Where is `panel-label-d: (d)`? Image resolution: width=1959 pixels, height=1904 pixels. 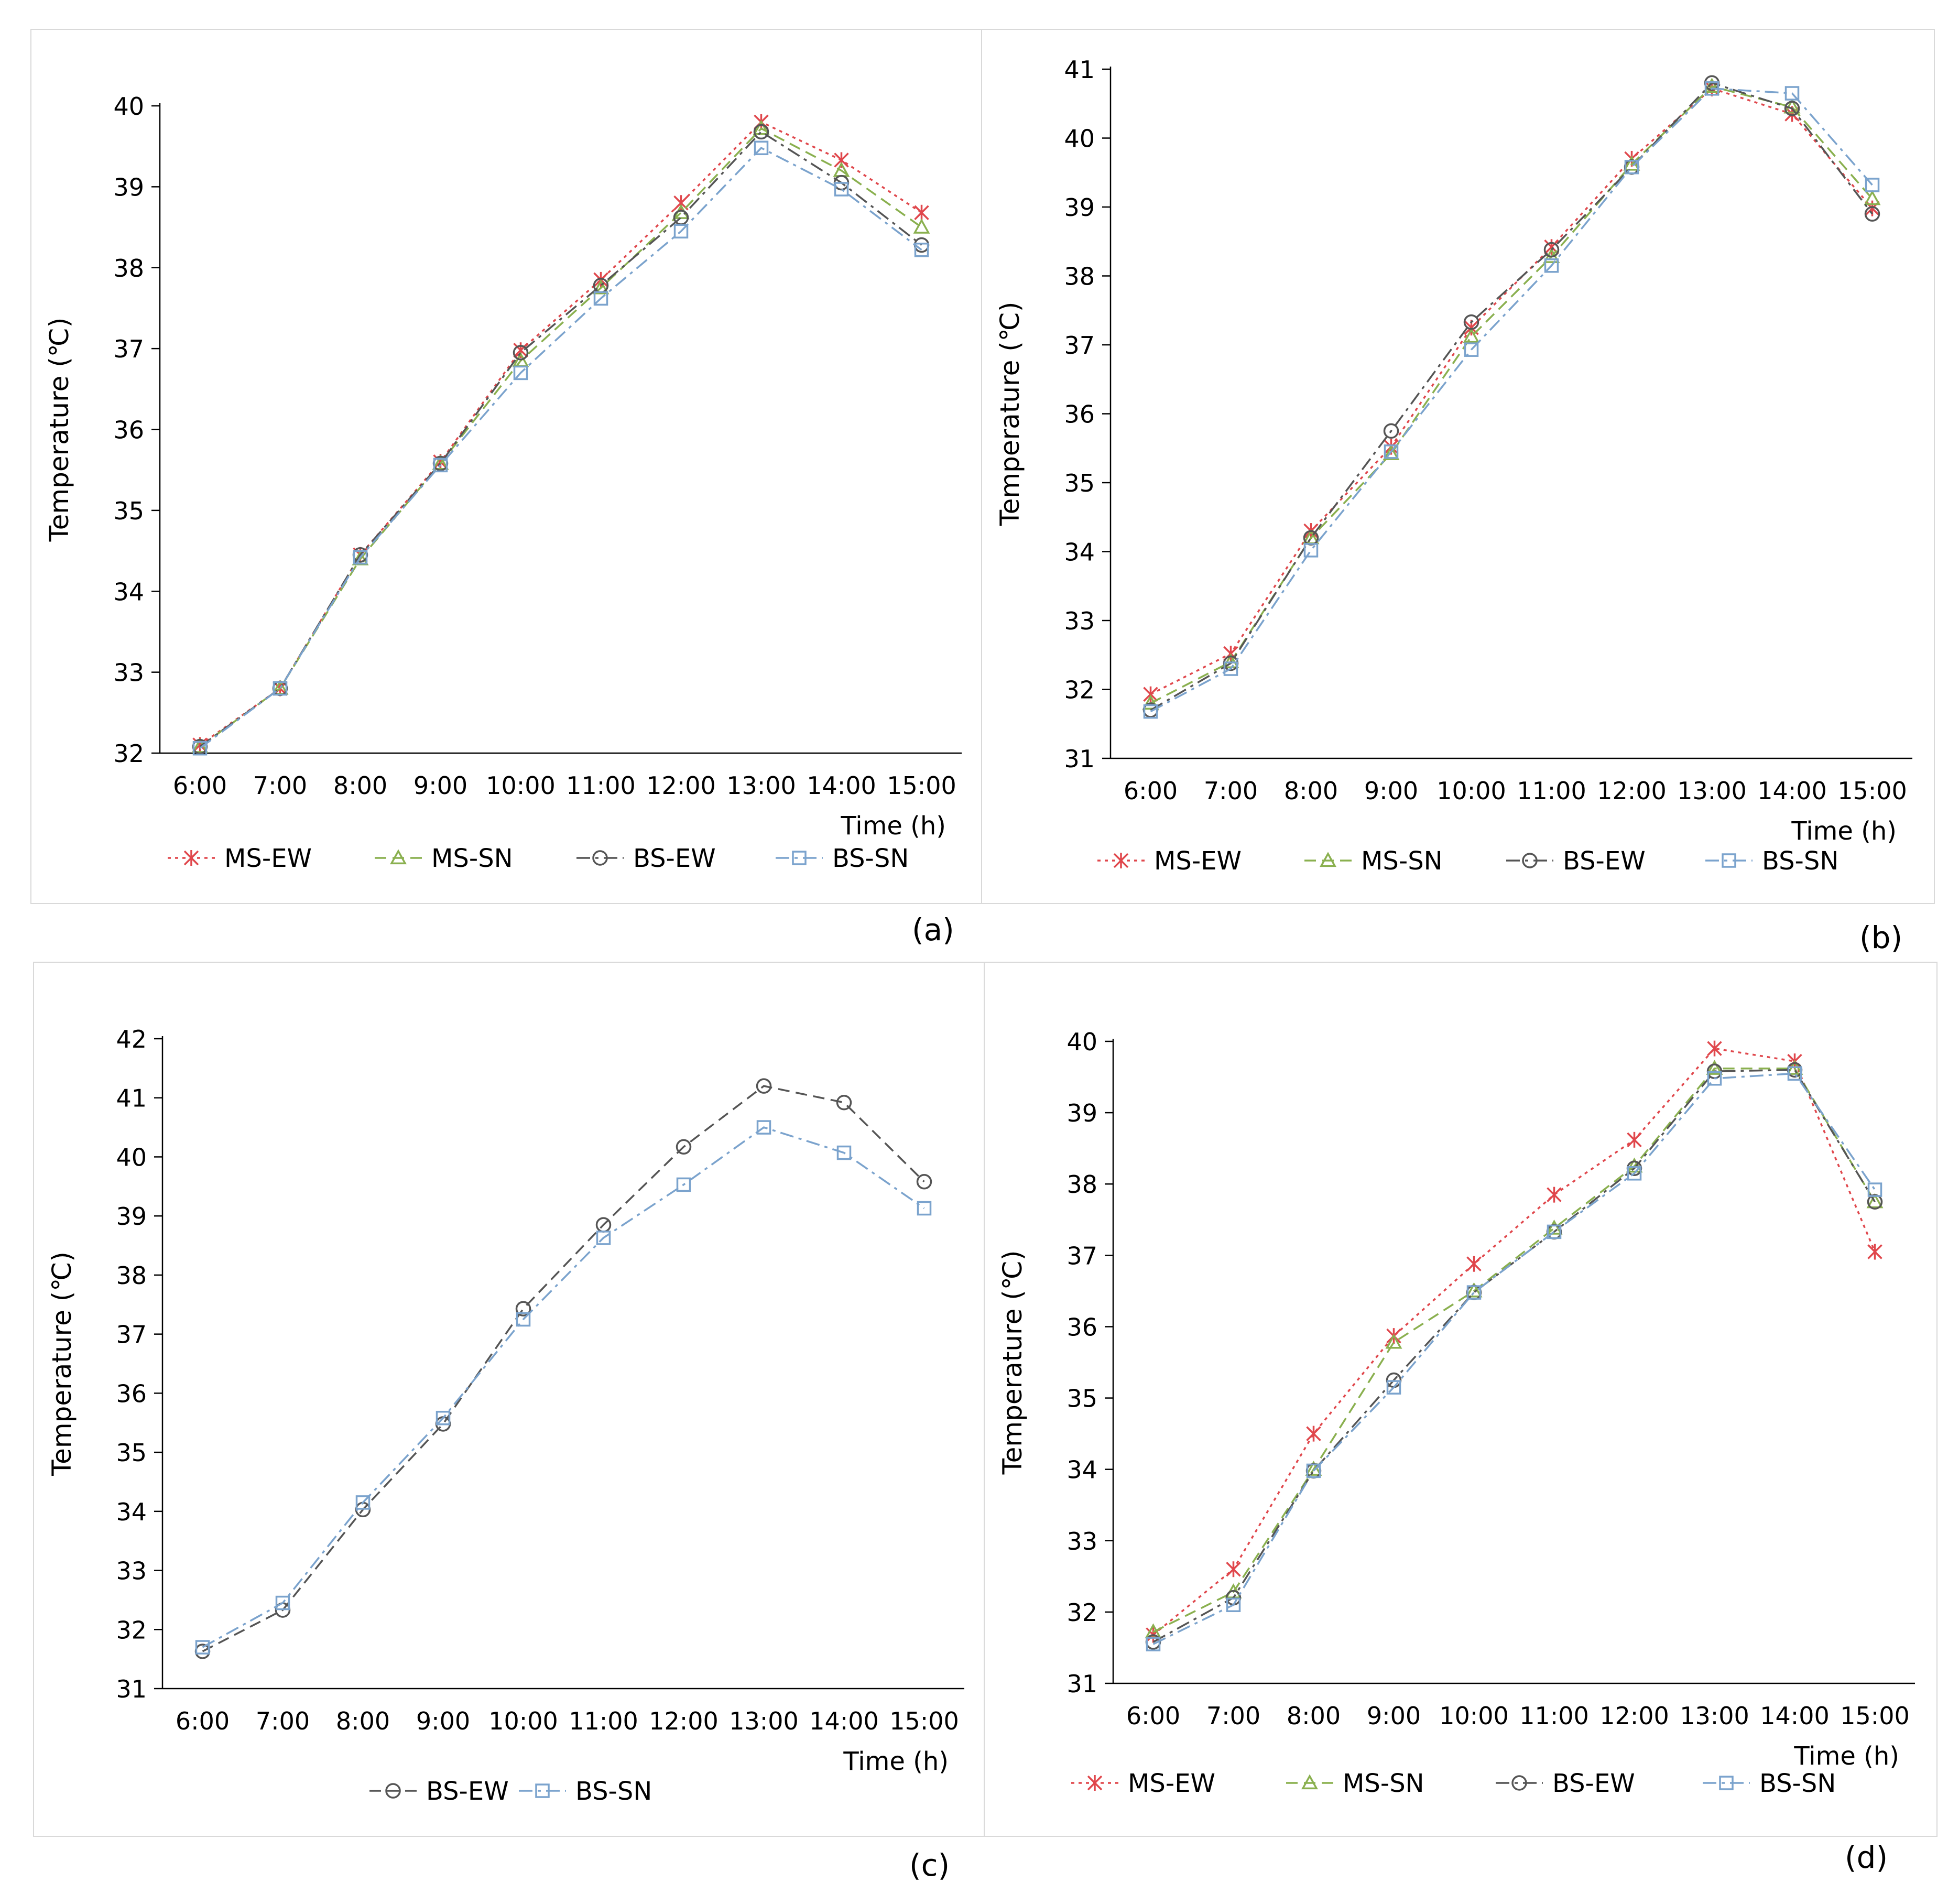 panel-label-d: (d) is located at coordinates (1867, 1858).